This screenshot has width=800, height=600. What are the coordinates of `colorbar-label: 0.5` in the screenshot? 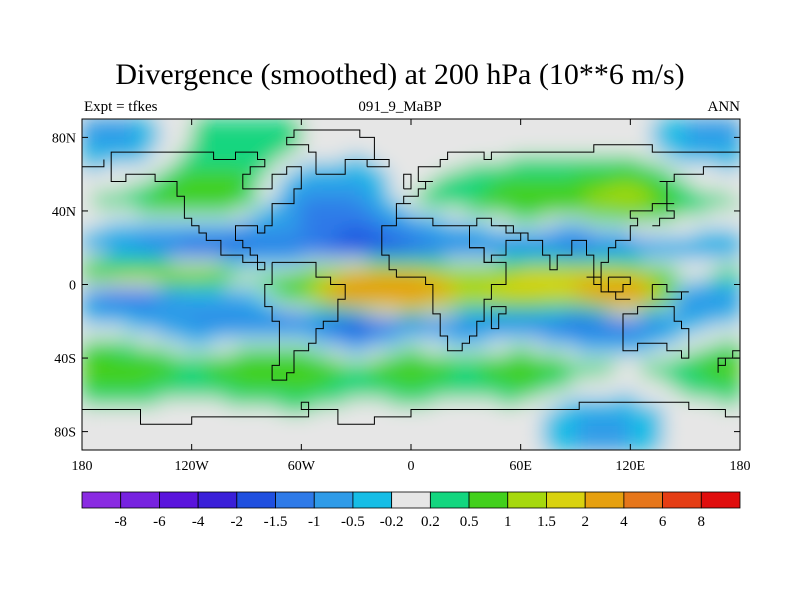 It's located at (469, 522).